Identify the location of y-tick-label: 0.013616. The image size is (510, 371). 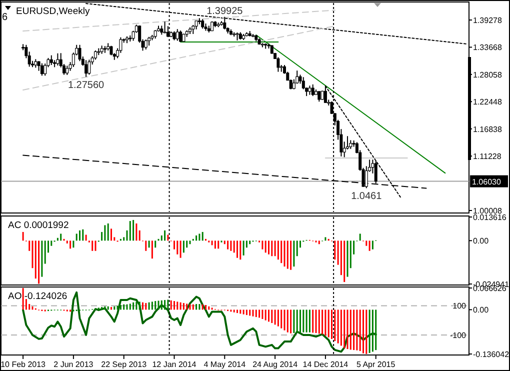
(490, 217).